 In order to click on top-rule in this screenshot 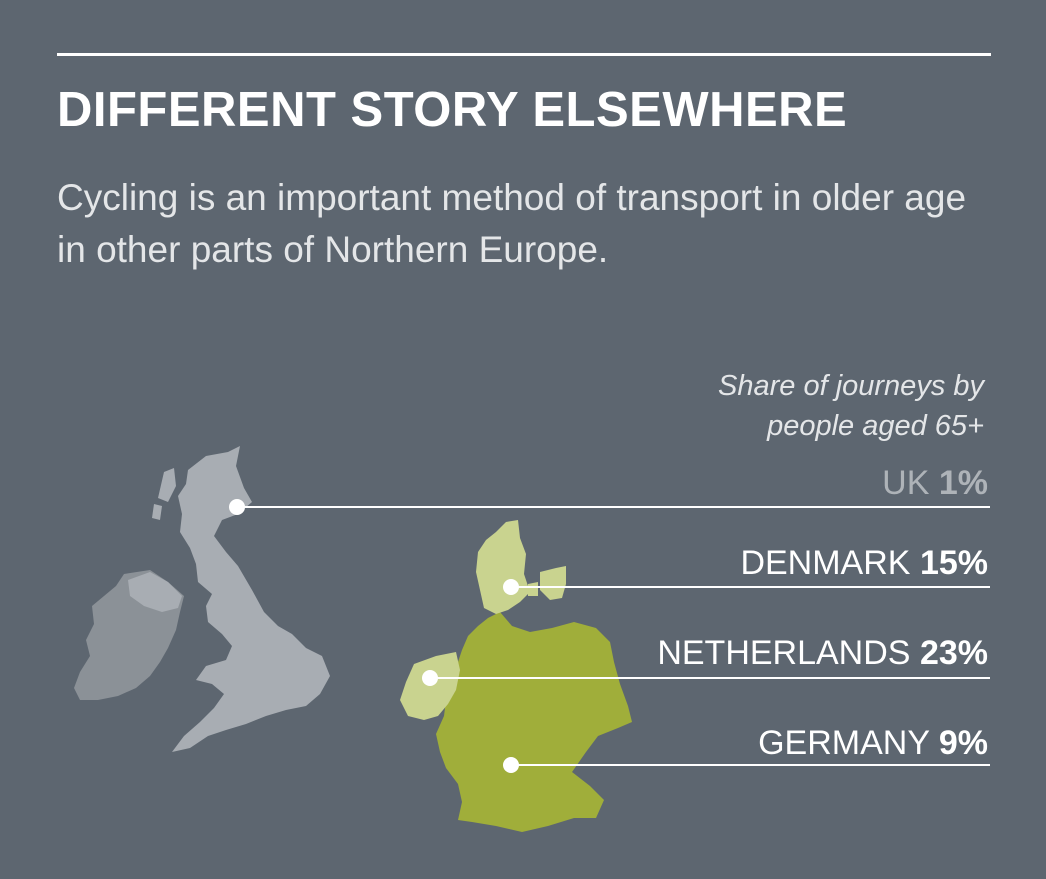, I will do `click(524, 54)`.